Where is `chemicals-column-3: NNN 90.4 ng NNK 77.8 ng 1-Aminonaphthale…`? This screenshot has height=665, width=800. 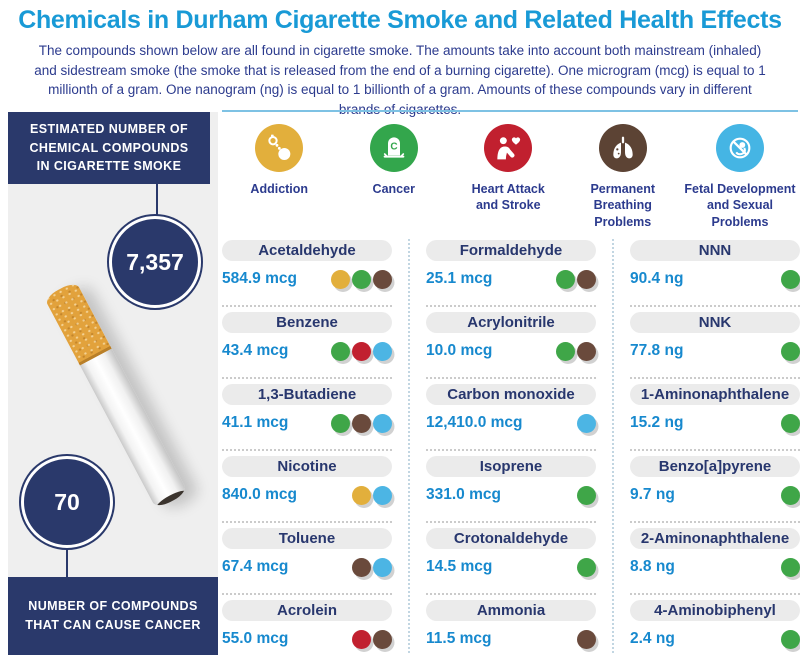
chemicals-column-3: NNN 90.4 ng NNK 77.8 ng 1-Aminonaphthale… is located at coordinates (715, 449).